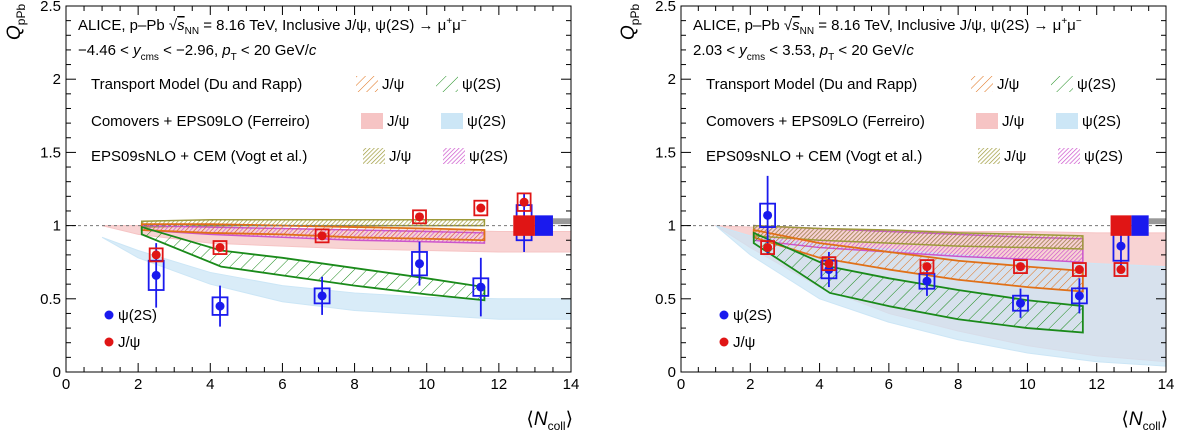 Image resolution: width=1202 pixels, height=430 pixels. Describe the element at coordinates (57, 372) in the screenshot. I see `y-tick-label: 0` at that location.